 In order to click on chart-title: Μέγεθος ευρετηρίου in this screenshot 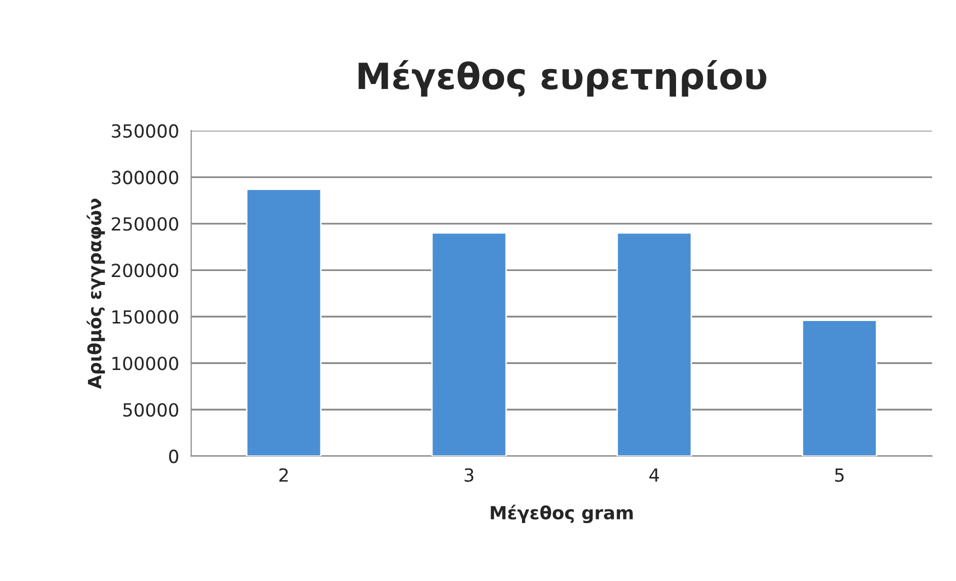, I will do `click(562, 78)`.